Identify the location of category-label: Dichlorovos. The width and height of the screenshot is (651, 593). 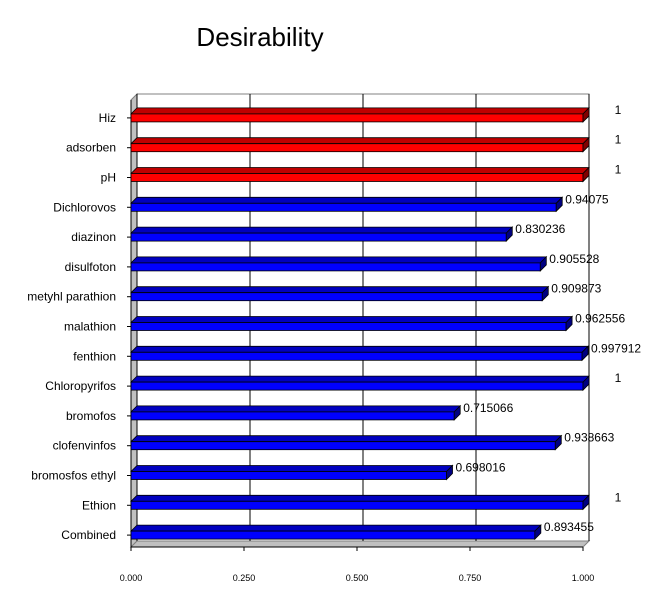
(84, 207).